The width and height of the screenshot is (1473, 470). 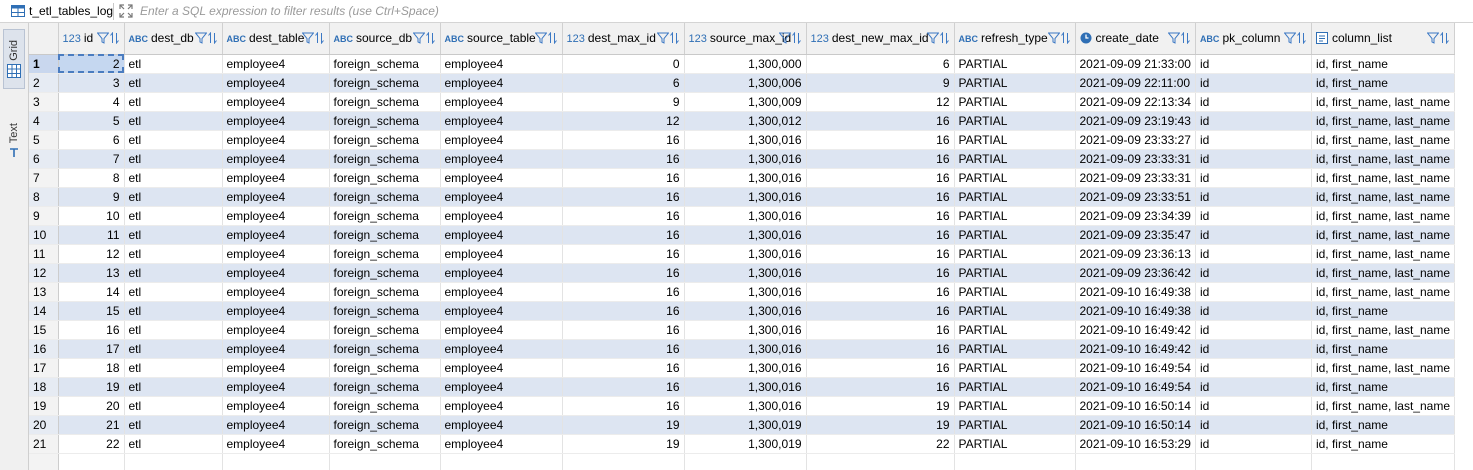 I want to click on cell-id: 22, so click(x=91, y=444).